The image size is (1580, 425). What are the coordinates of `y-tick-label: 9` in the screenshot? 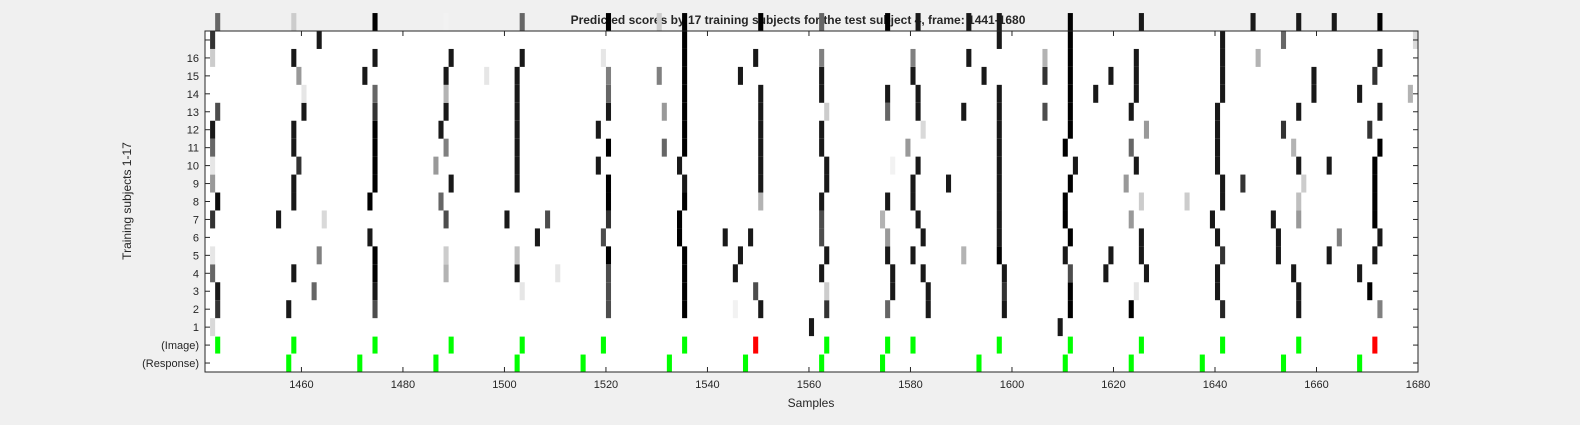 It's located at (196, 185).